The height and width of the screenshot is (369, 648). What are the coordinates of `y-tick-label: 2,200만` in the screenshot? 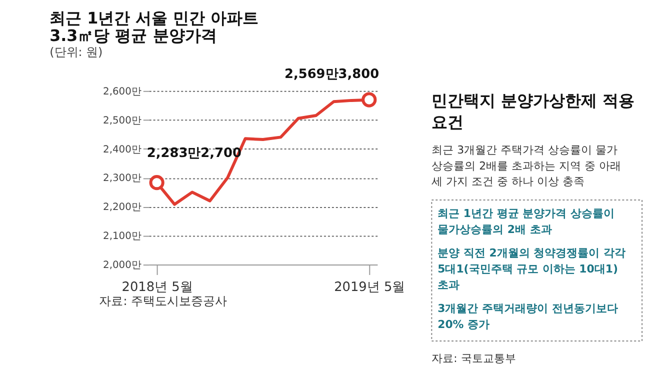 It's located at (122, 208).